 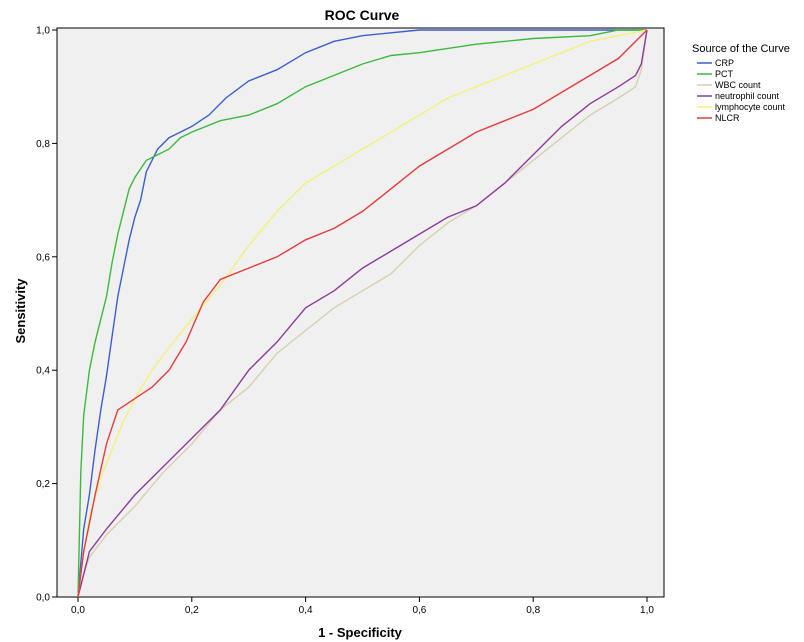 I want to click on legend-title: Source of the Curve, so click(x=741, y=49).